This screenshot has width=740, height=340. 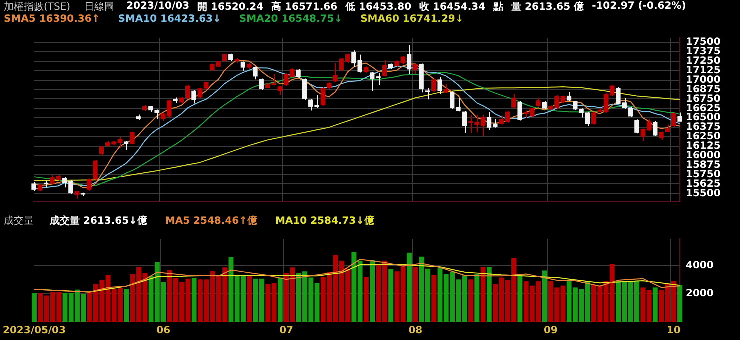 I want to click on y-tick-label: 17000, so click(x=703, y=80).